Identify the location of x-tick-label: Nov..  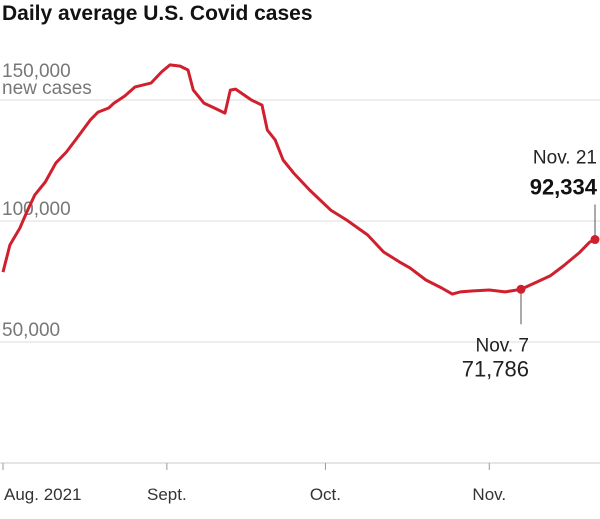
(489, 494).